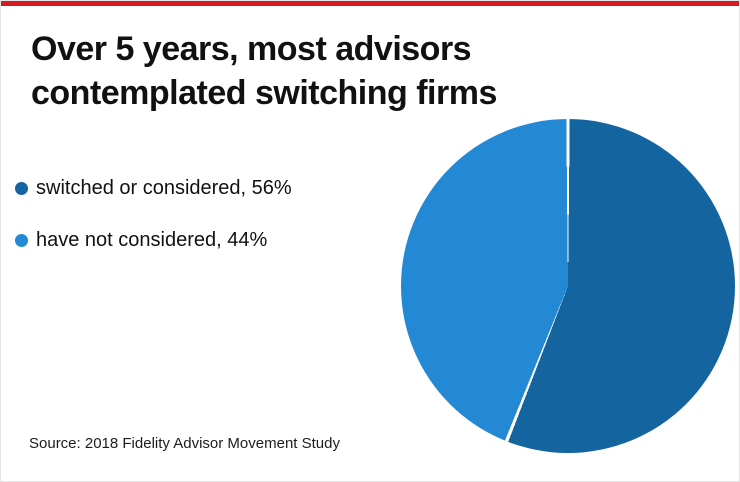  I want to click on title-line-2: contemplated switching firms, so click(264, 93).